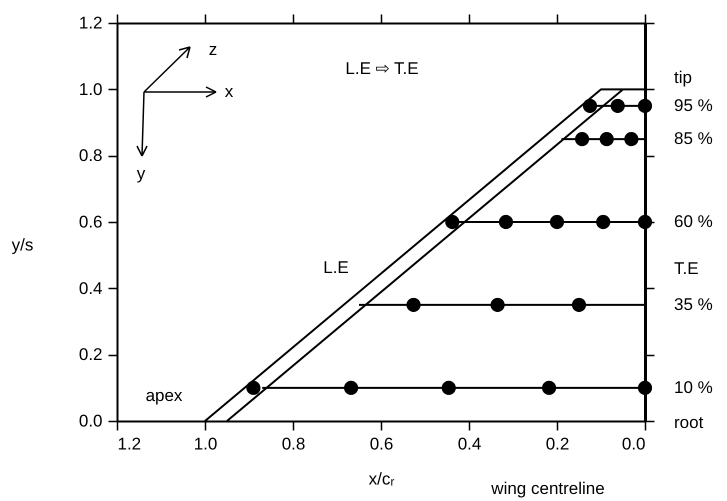 This screenshot has width=727, height=501. I want to click on y-tick-label: 0.8, so click(90, 156).